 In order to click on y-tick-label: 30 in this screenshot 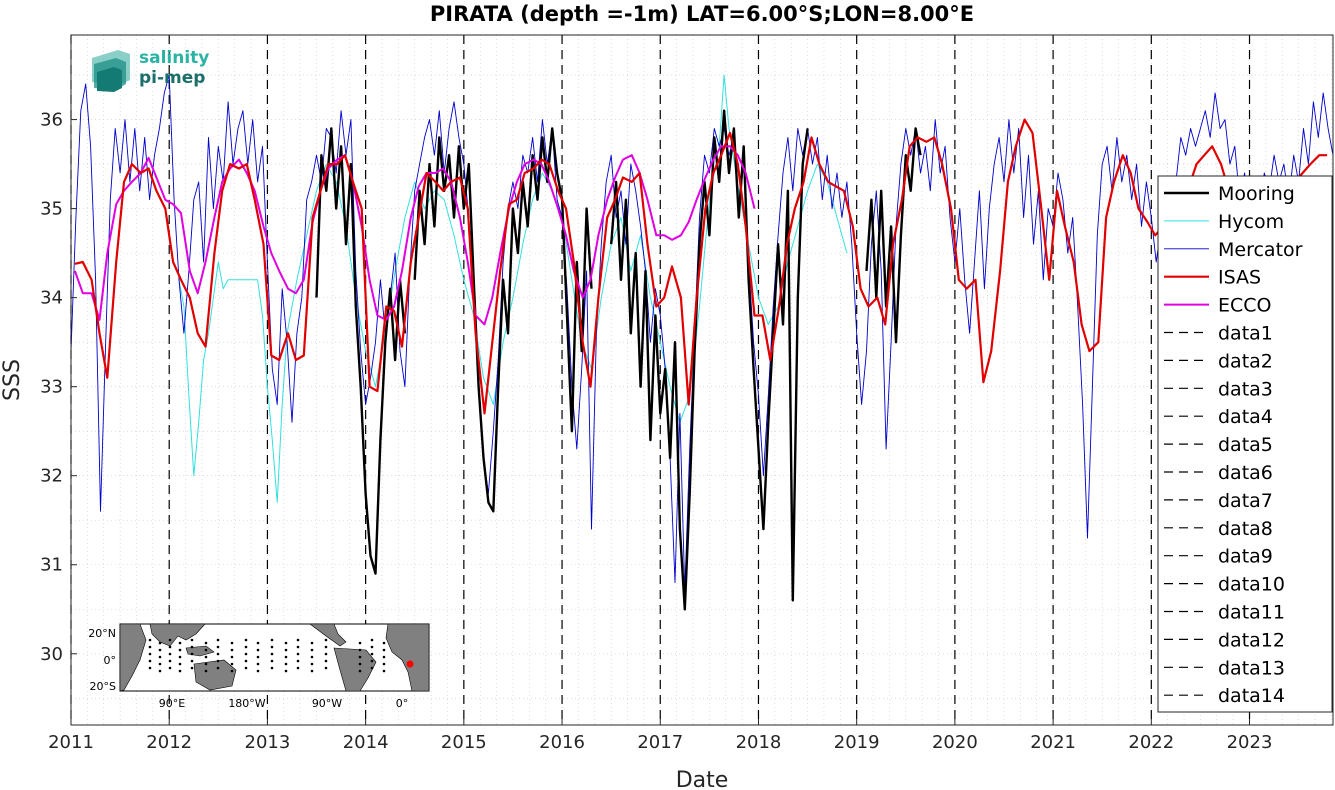, I will do `click(51, 654)`.